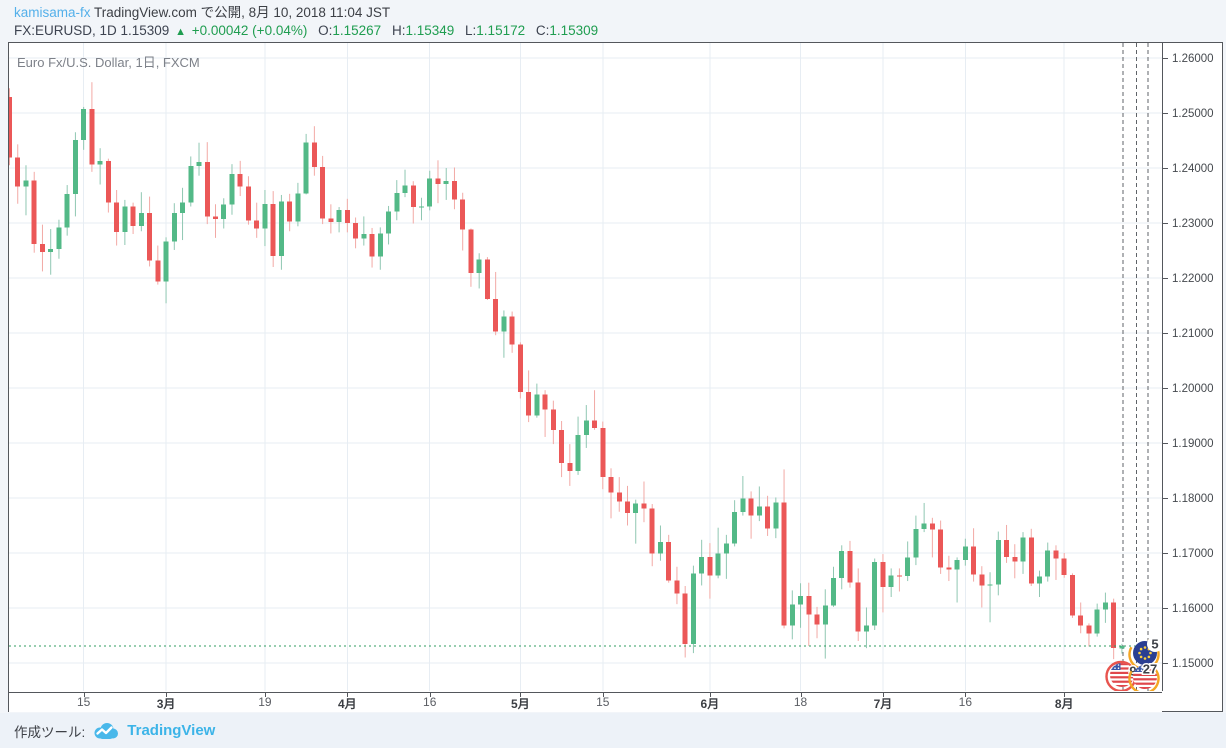 The width and height of the screenshot is (1226, 748). What do you see at coordinates (520, 704) in the screenshot?
I see `time-tick-label: 5月` at bounding box center [520, 704].